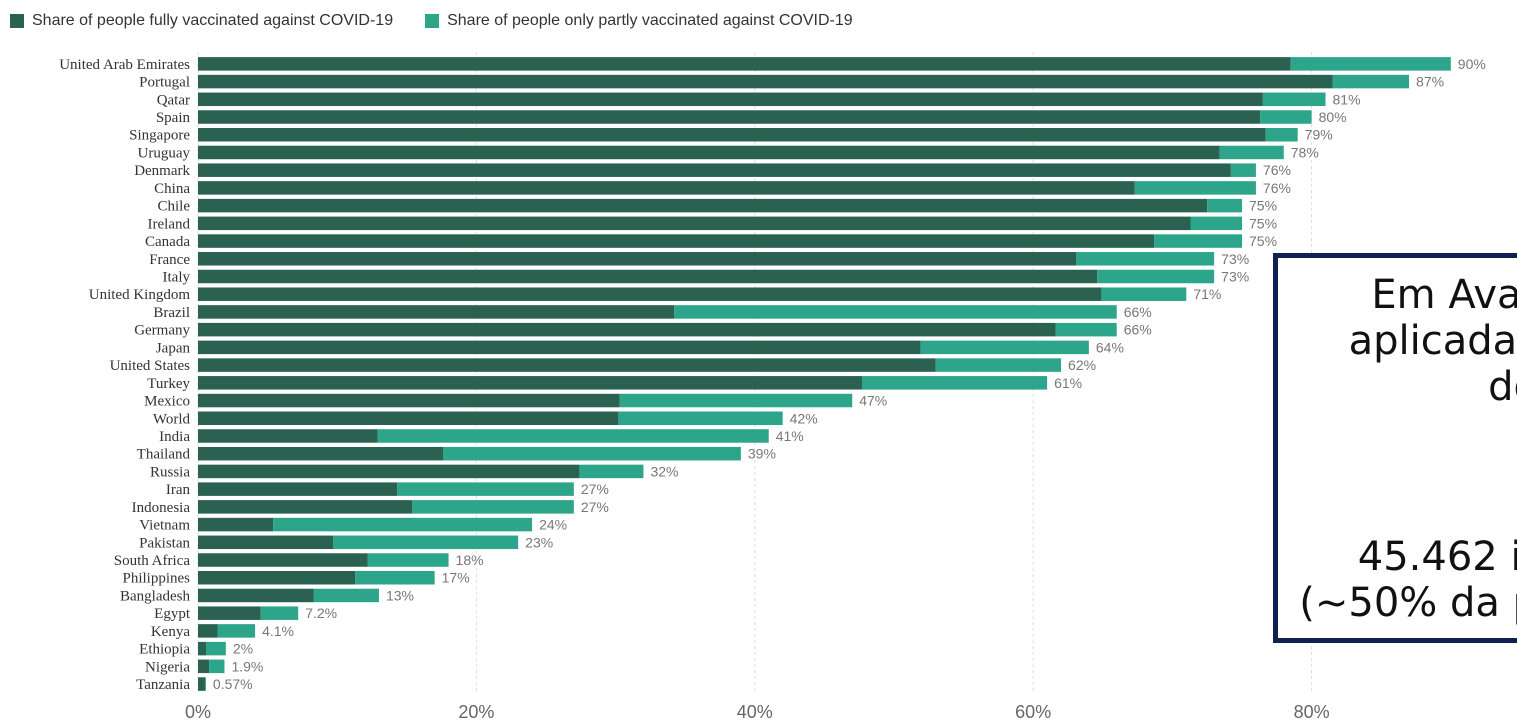  Describe the element at coordinates (1207, 294) in the screenshot. I see `data-label: 71%` at that location.